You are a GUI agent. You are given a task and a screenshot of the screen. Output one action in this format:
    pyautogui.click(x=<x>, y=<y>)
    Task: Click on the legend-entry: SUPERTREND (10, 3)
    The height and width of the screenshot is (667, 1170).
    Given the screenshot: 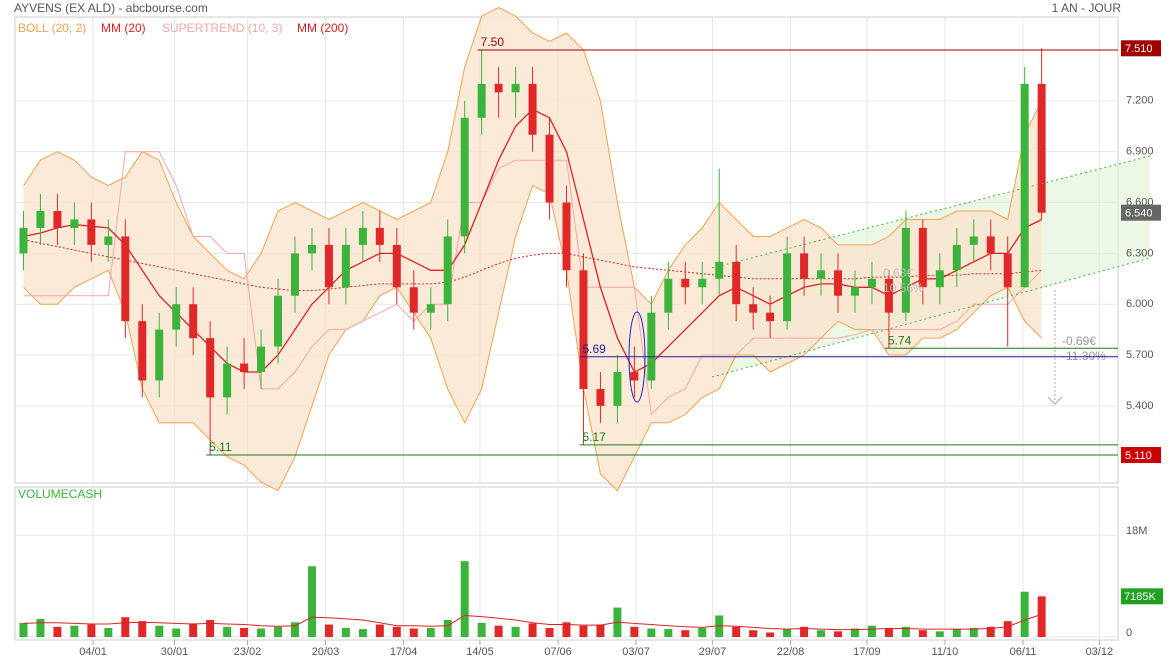 What is the action you would take?
    pyautogui.click(x=222, y=28)
    